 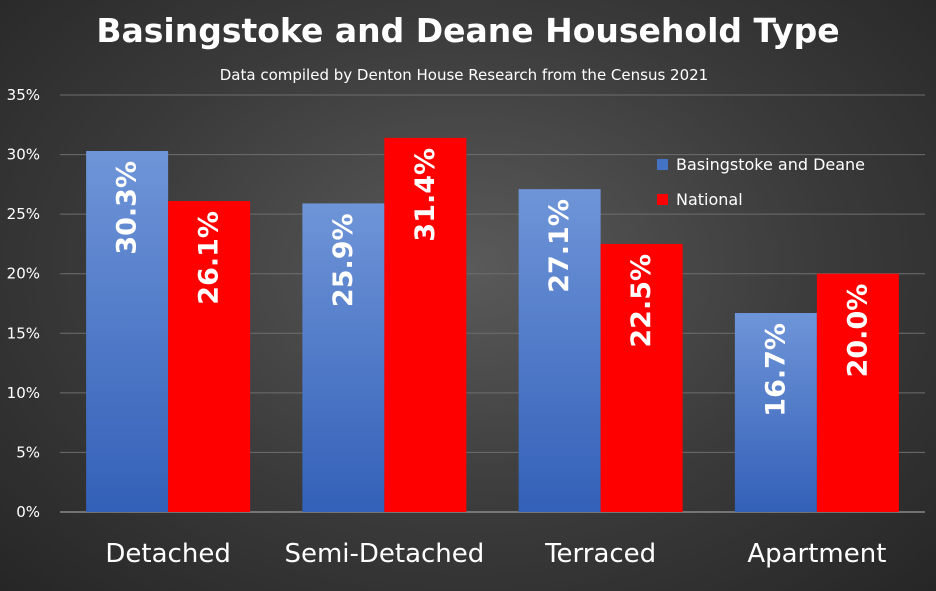 I want to click on x-tick-label: Detached, so click(x=167, y=554).